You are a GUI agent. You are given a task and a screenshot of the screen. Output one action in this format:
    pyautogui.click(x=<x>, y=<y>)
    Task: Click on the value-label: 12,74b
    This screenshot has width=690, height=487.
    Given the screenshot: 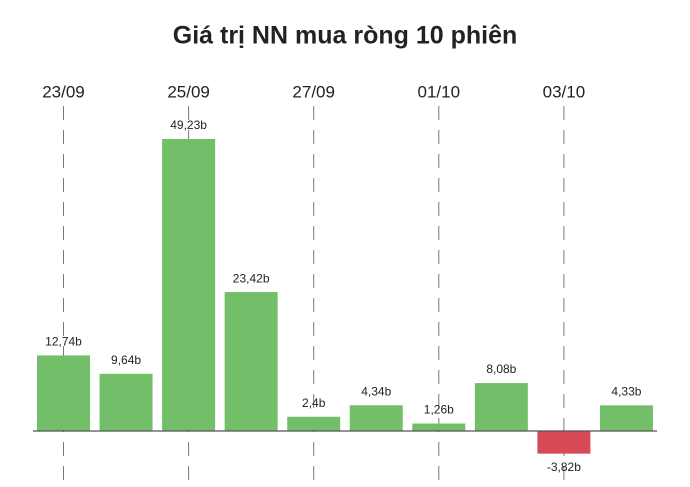 What is the action you would take?
    pyautogui.click(x=63, y=342)
    